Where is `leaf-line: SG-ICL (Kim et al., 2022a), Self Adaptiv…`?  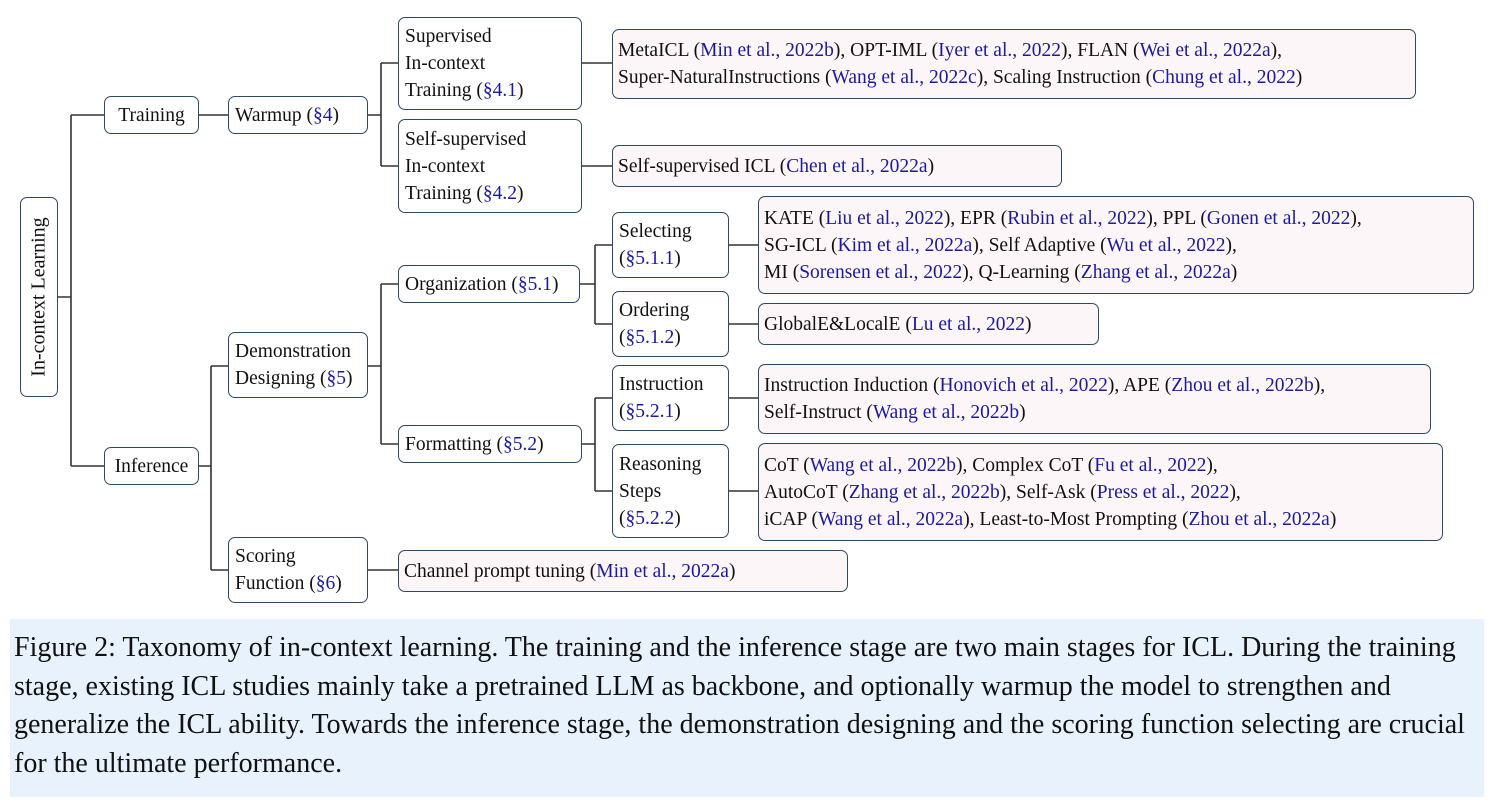 leaf-line: SG-ICL (Kim et al., 2022a), Self Adaptiv… is located at coordinates (1116, 245).